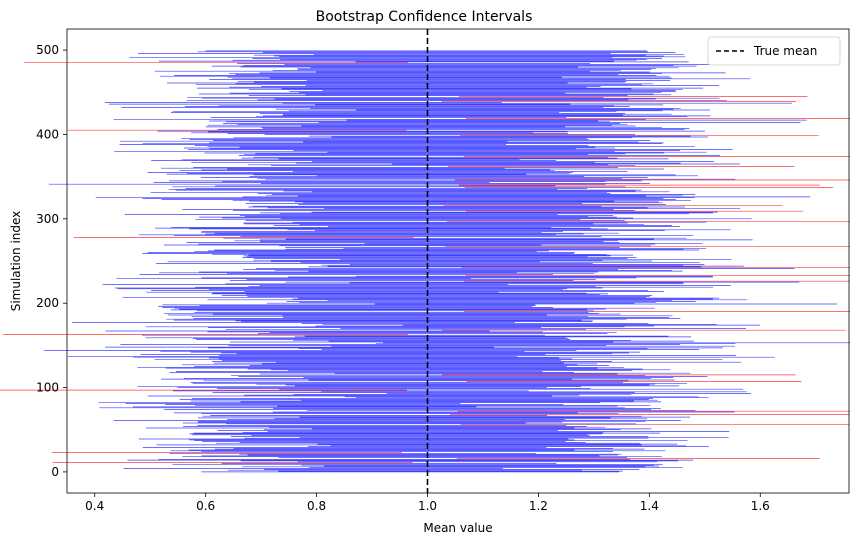 The image size is (850, 545). Describe the element at coordinates (649, 506) in the screenshot. I see `x-tick-label: 1.4` at that location.